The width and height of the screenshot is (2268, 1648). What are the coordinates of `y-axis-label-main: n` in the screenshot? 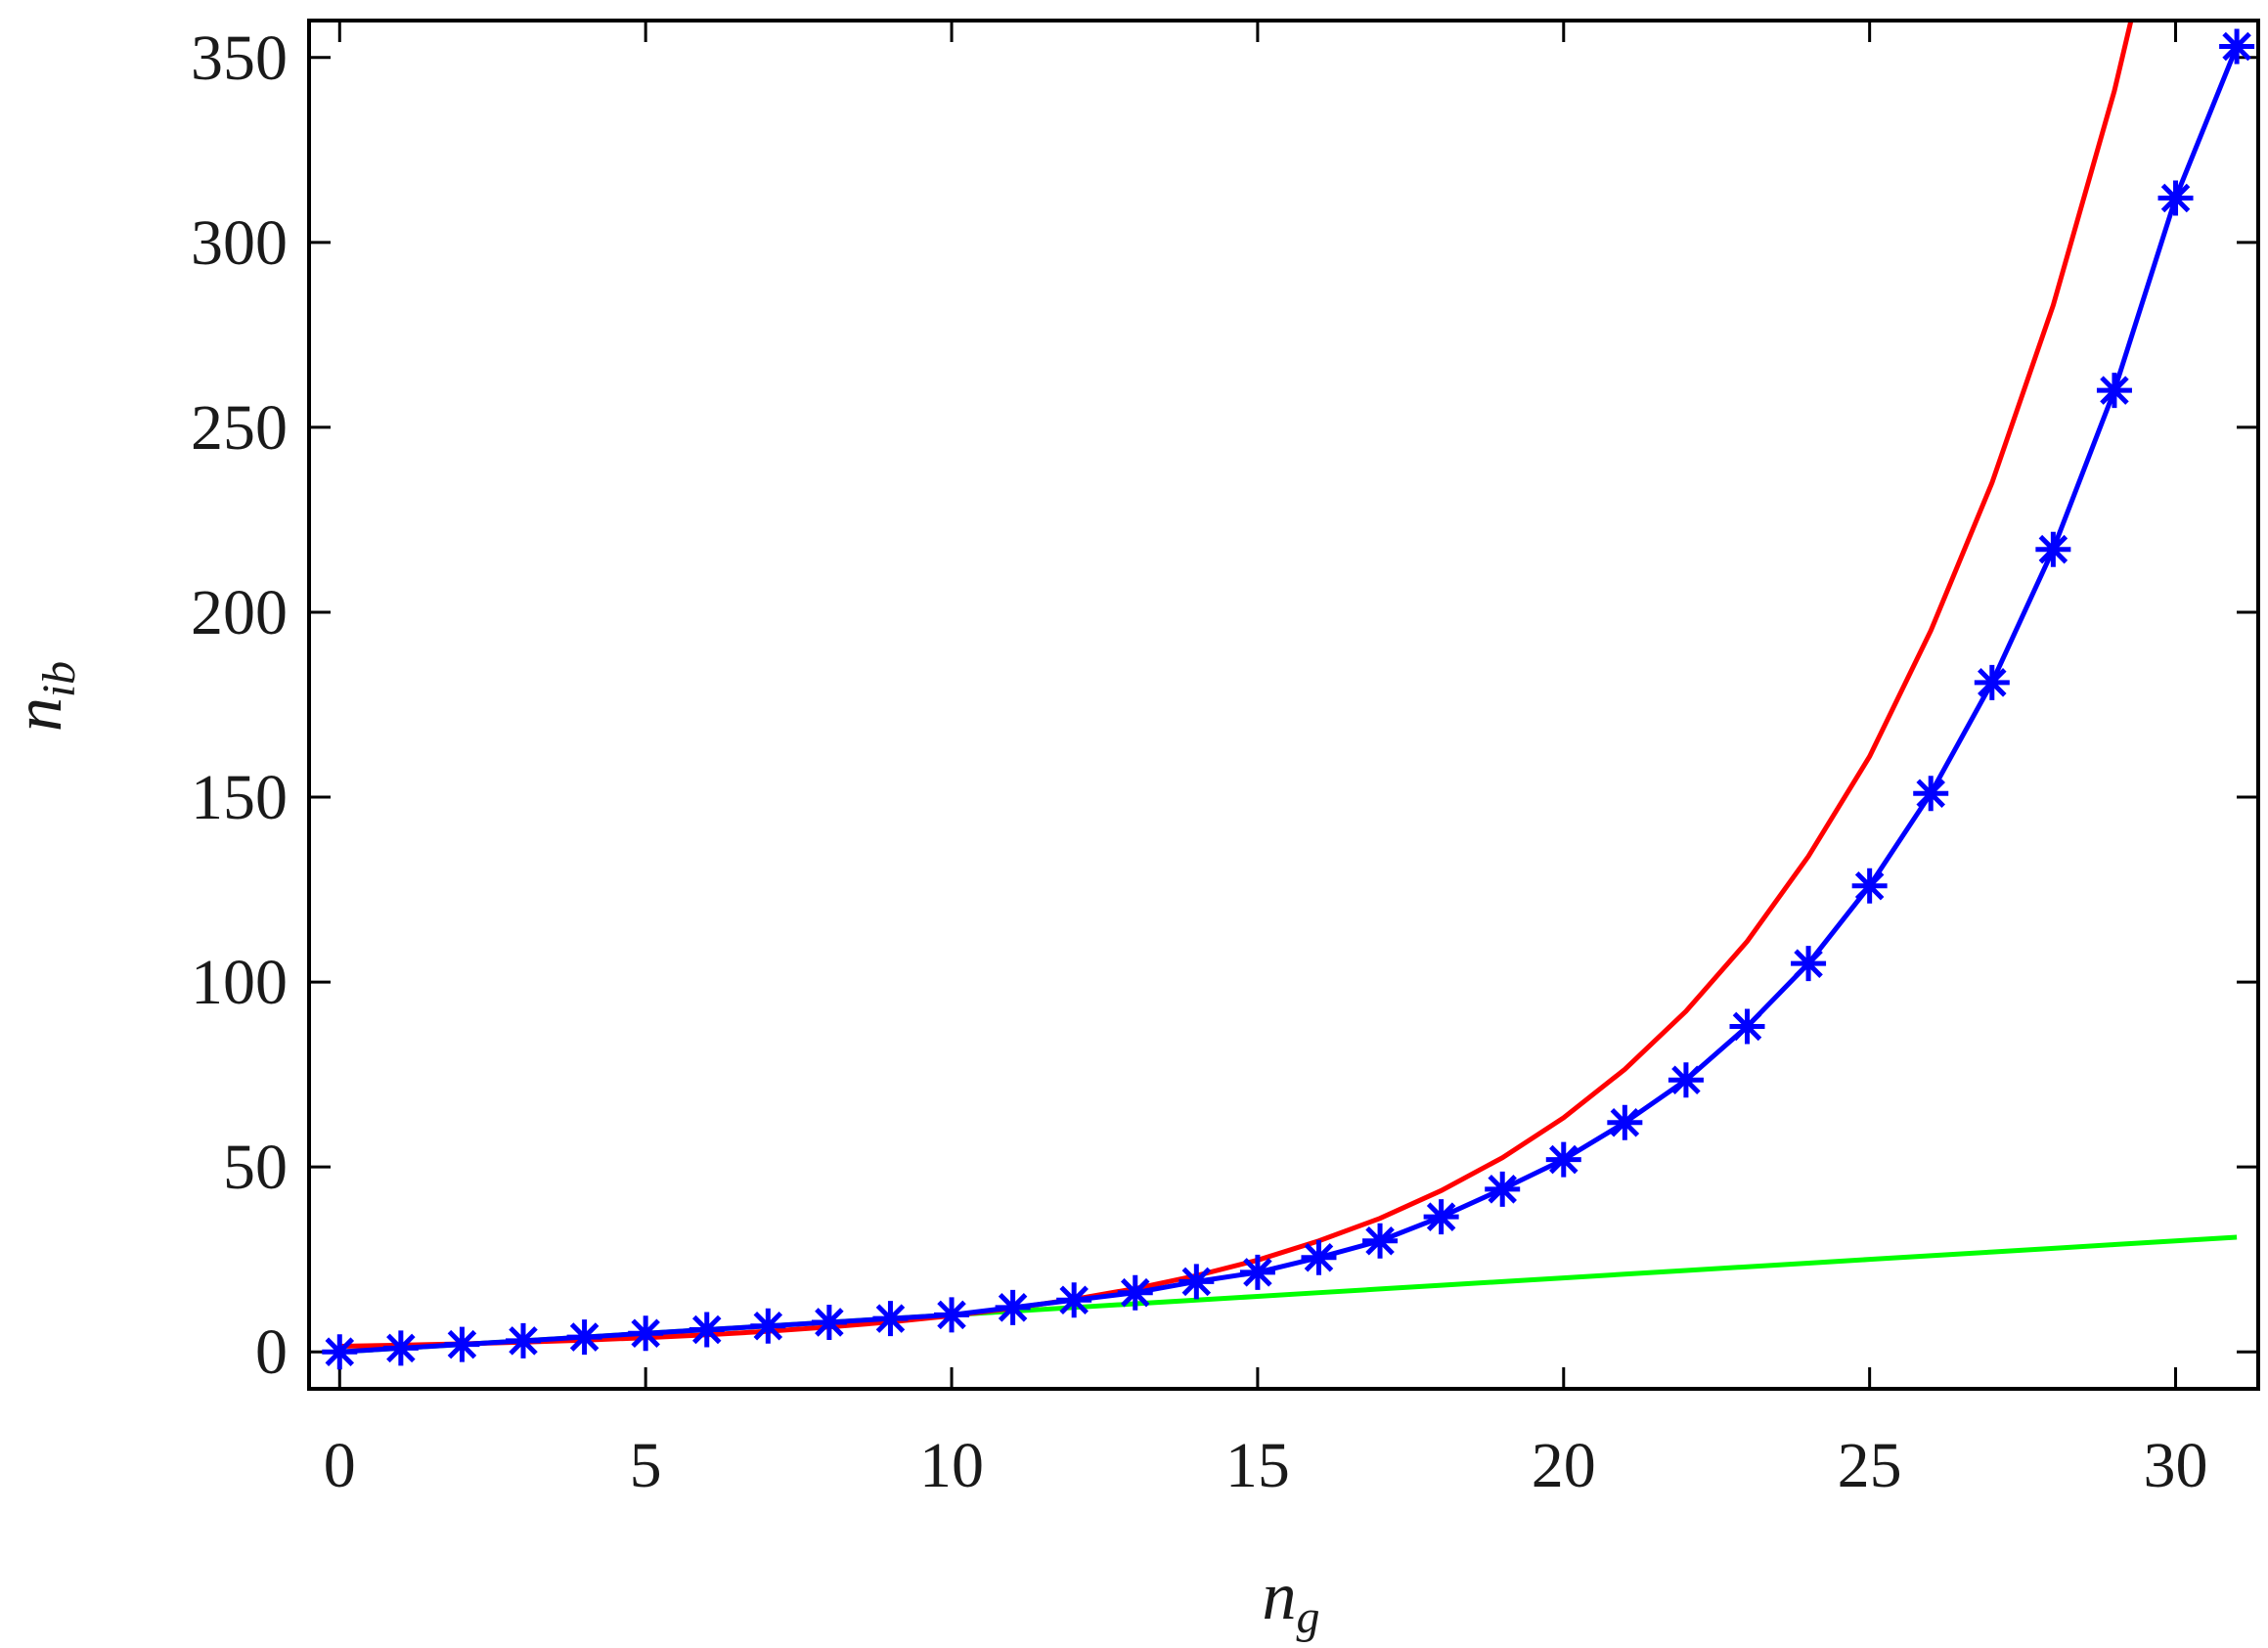 It's located at (38, 714).